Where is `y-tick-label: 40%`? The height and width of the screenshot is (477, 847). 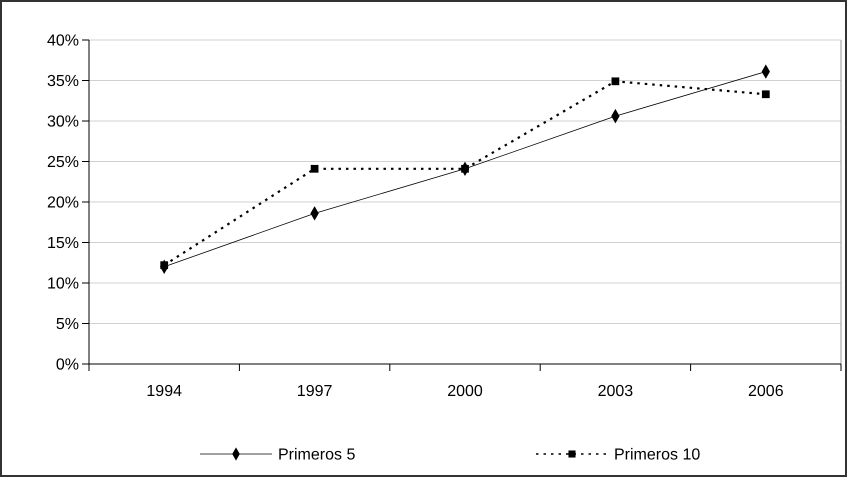
y-tick-label: 40% is located at coordinates (62, 41).